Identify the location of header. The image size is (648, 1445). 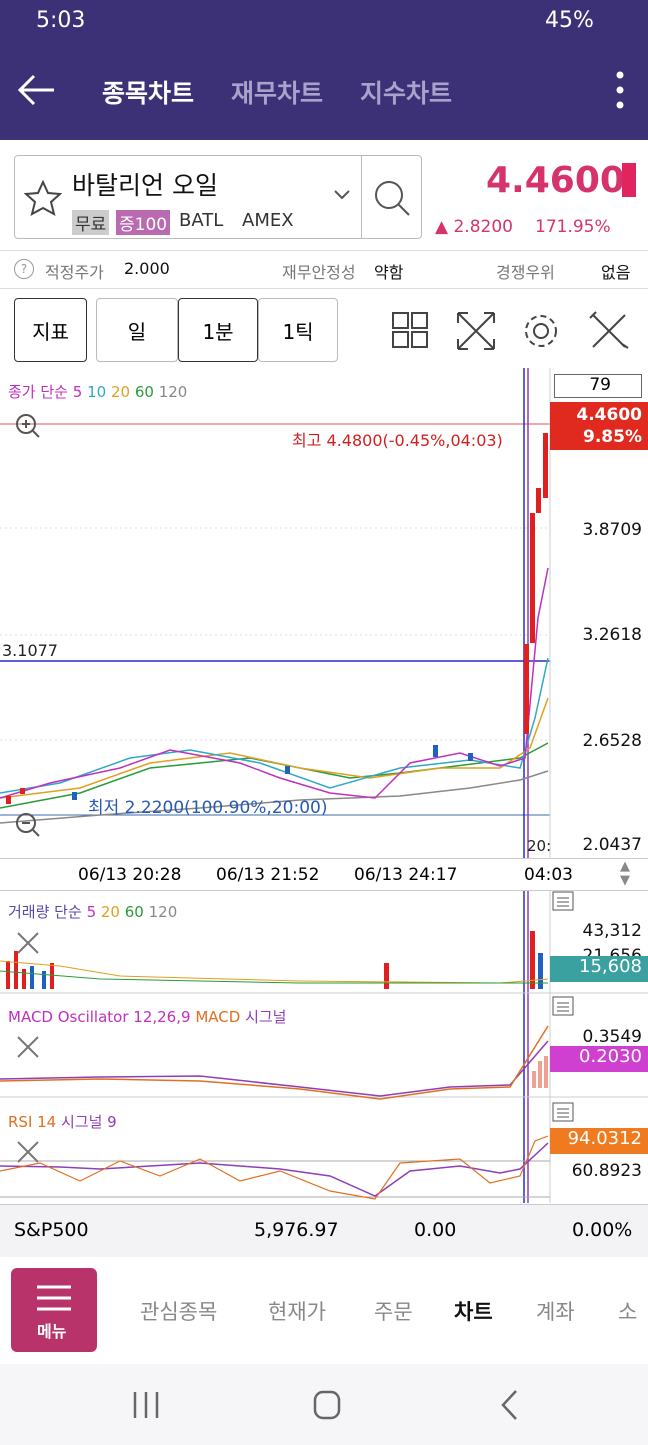
(324, 70).